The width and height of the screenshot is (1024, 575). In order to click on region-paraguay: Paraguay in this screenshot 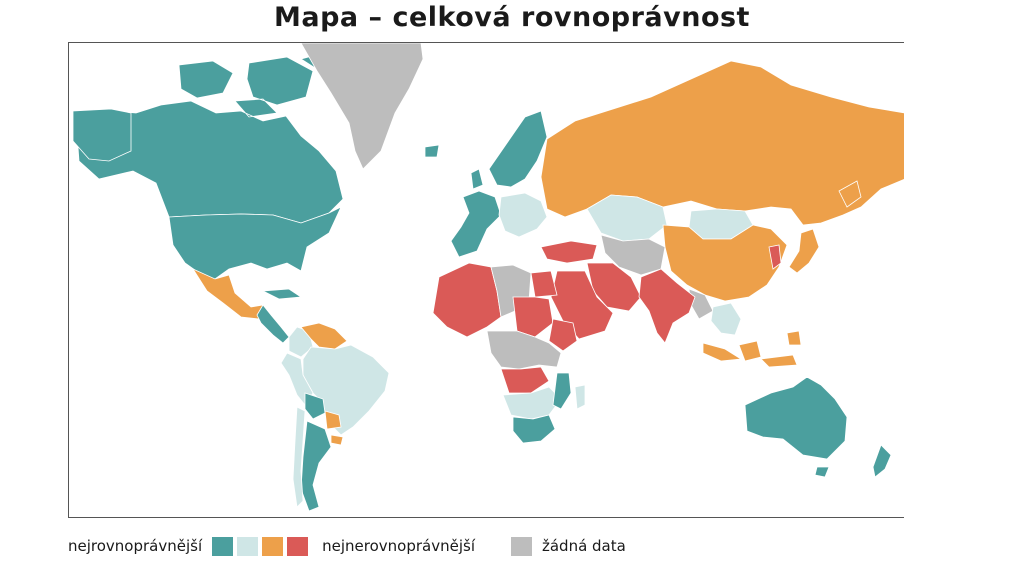, I will do `click(334, 428)`.